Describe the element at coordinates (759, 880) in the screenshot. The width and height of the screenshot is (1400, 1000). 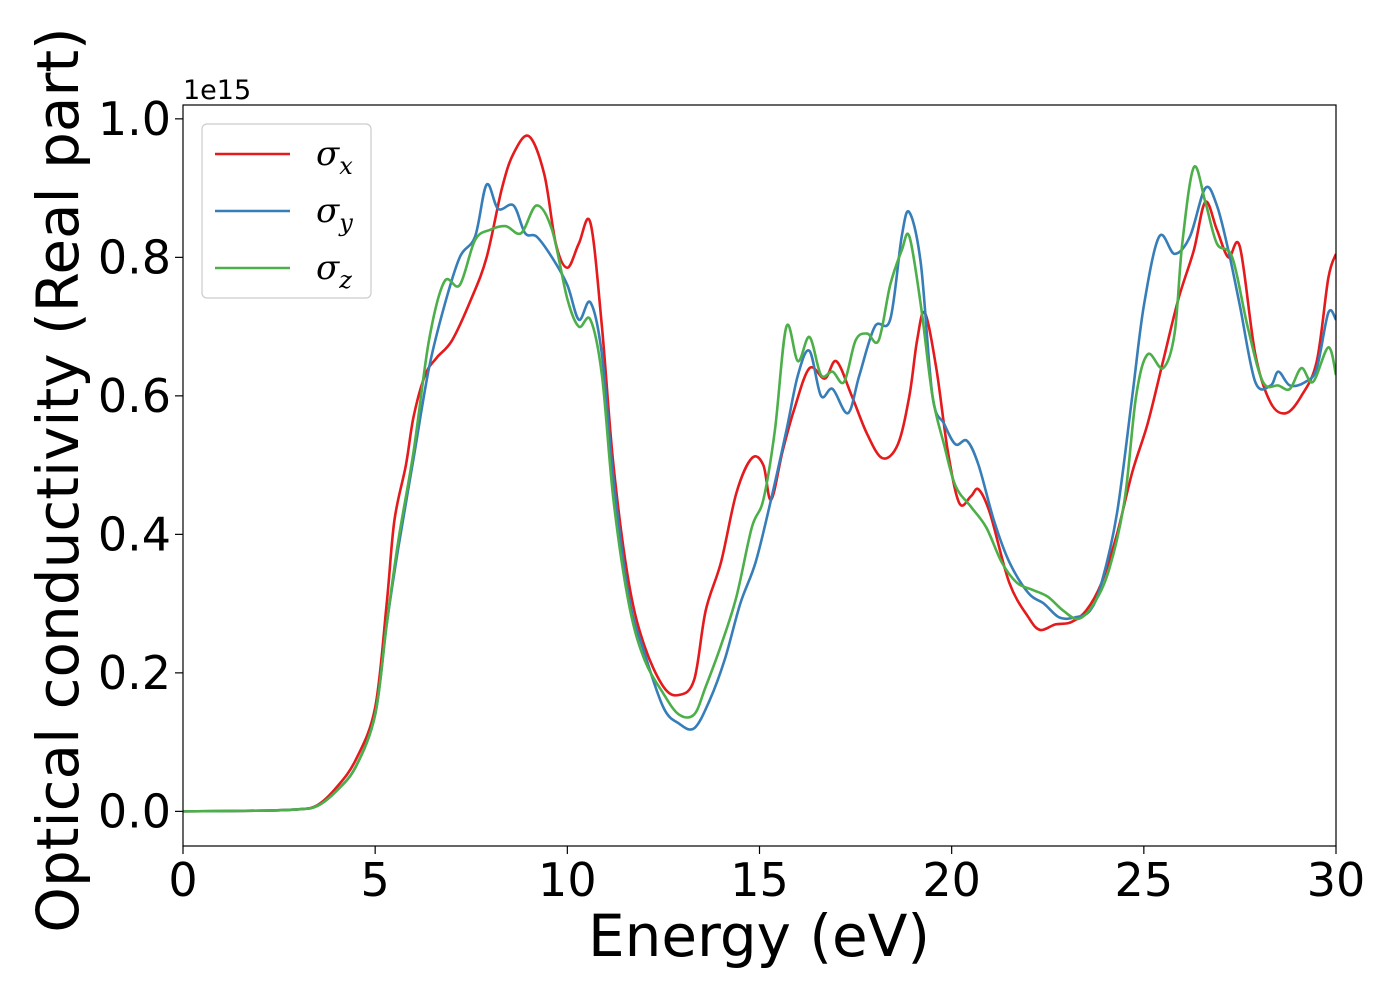
I see `x-tick-label: 15` at that location.